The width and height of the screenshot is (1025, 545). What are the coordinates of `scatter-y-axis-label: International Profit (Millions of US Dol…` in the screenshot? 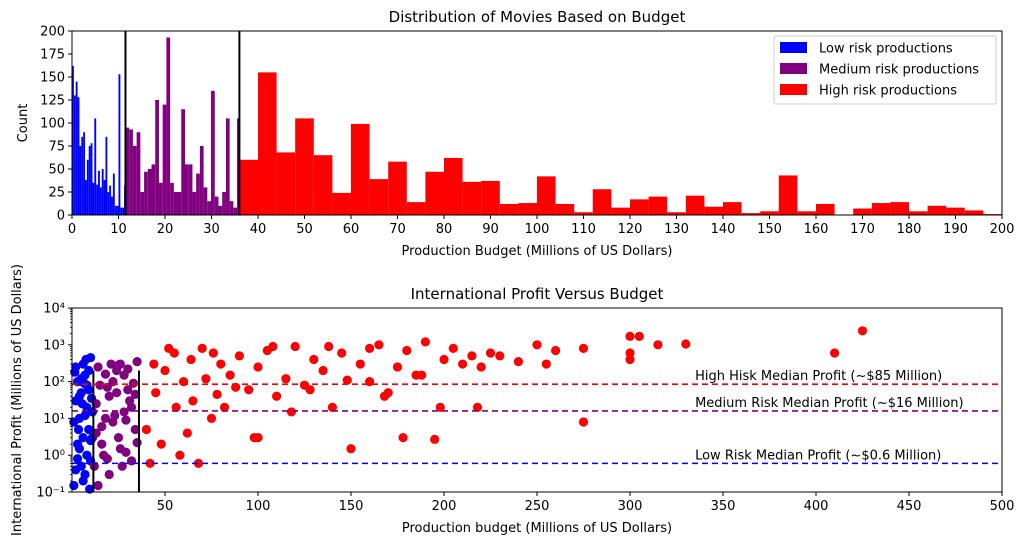 It's located at (17, 400).